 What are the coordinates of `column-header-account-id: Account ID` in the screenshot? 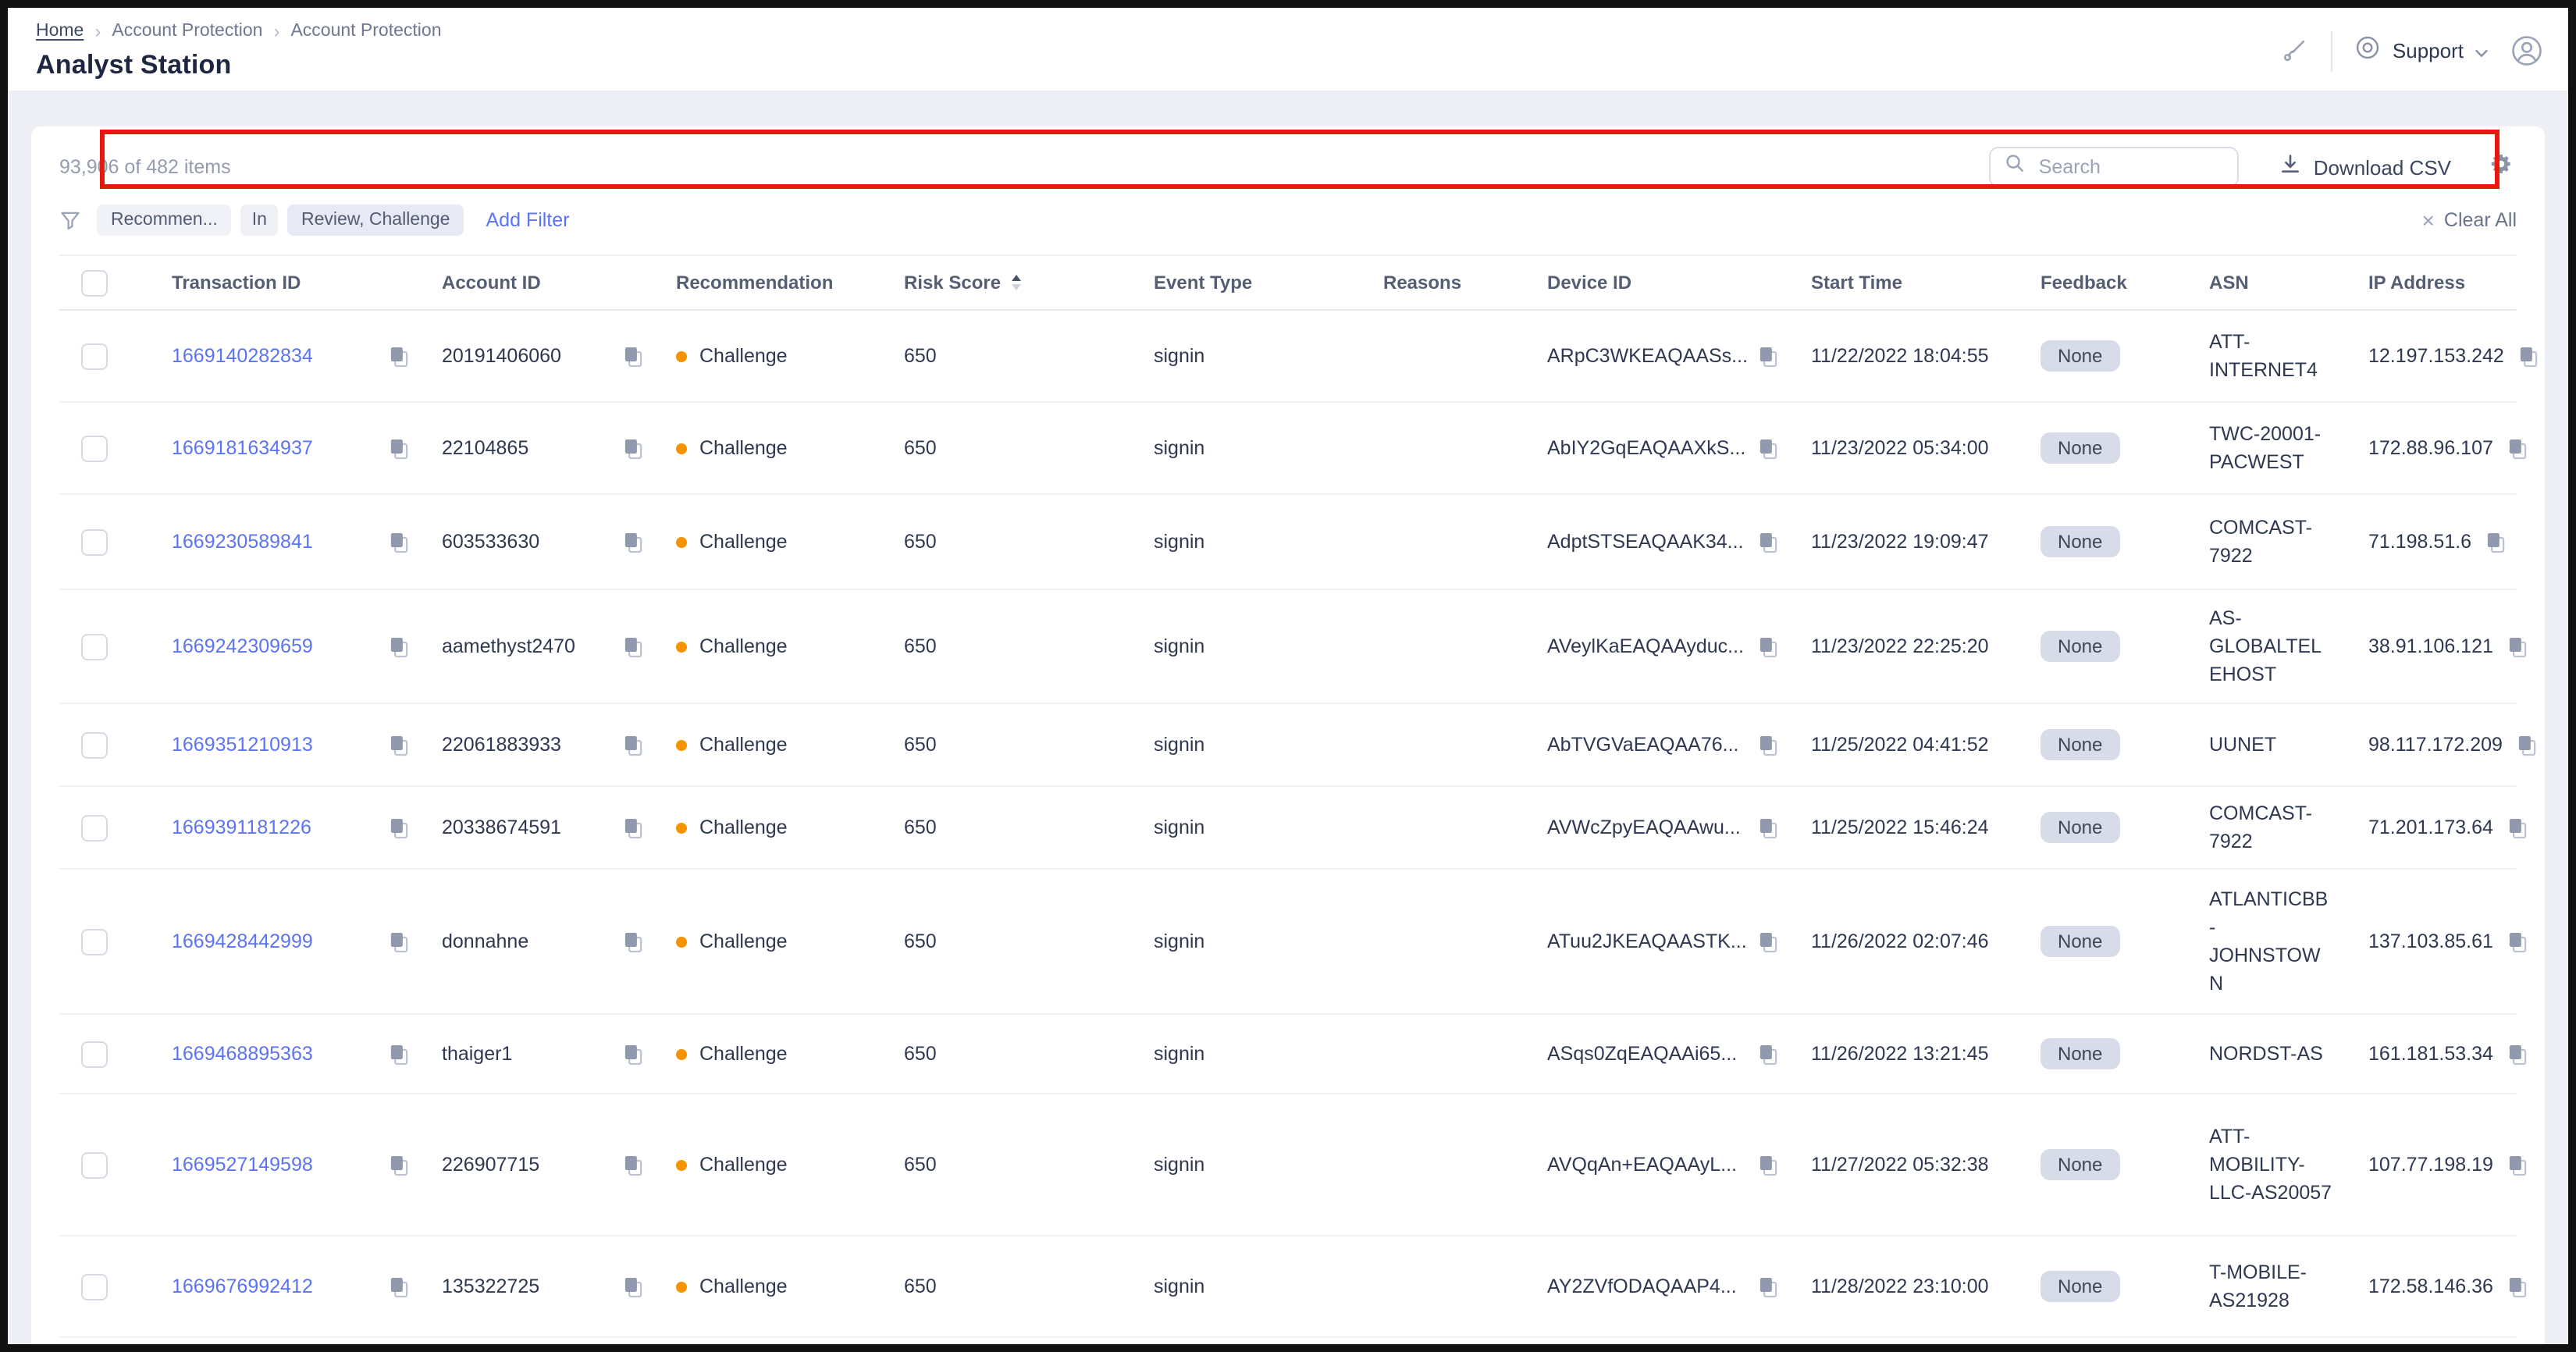 It's located at (491, 283).